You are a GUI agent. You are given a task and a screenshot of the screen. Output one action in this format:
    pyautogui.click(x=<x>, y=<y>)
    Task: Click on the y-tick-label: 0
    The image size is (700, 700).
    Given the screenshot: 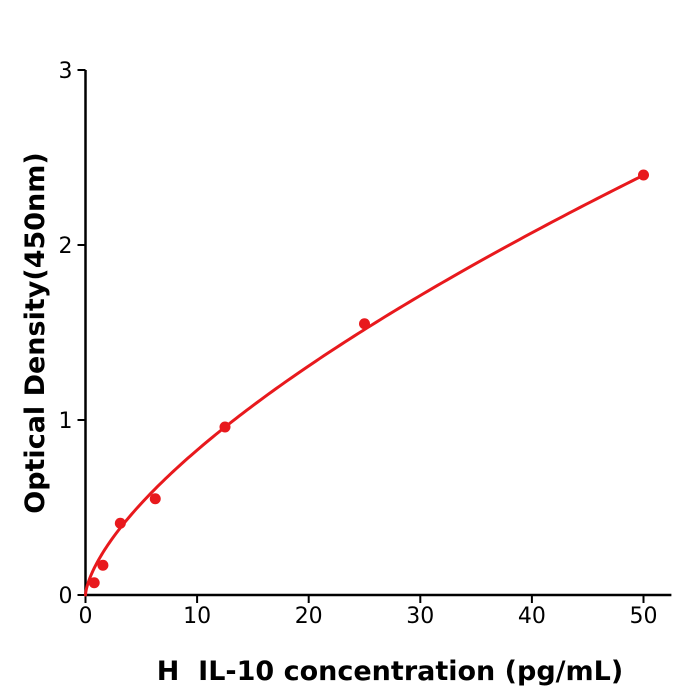 What is the action you would take?
    pyautogui.click(x=66, y=596)
    